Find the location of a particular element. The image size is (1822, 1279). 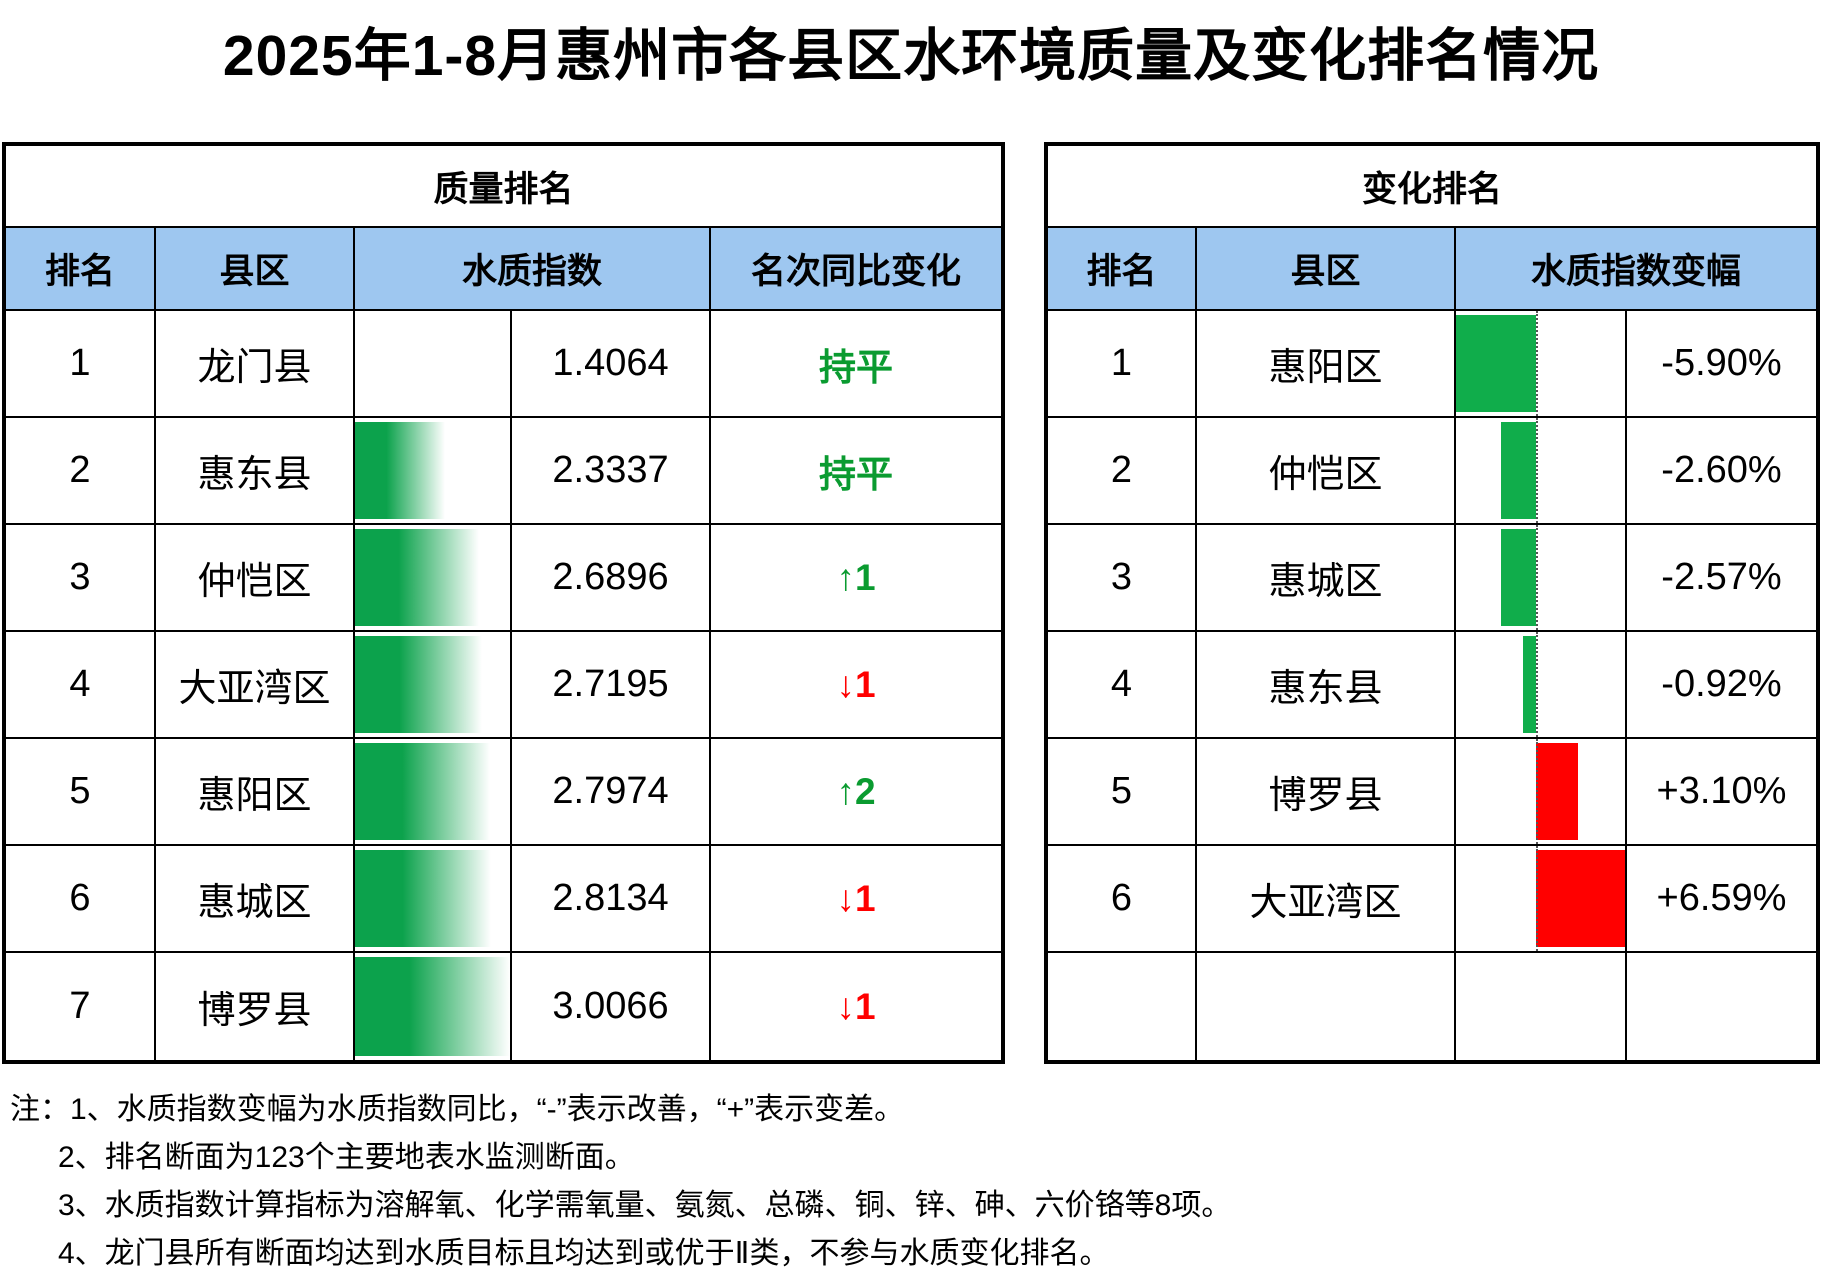

quality-index-value-cell: 2.7974 is located at coordinates (611, 792).